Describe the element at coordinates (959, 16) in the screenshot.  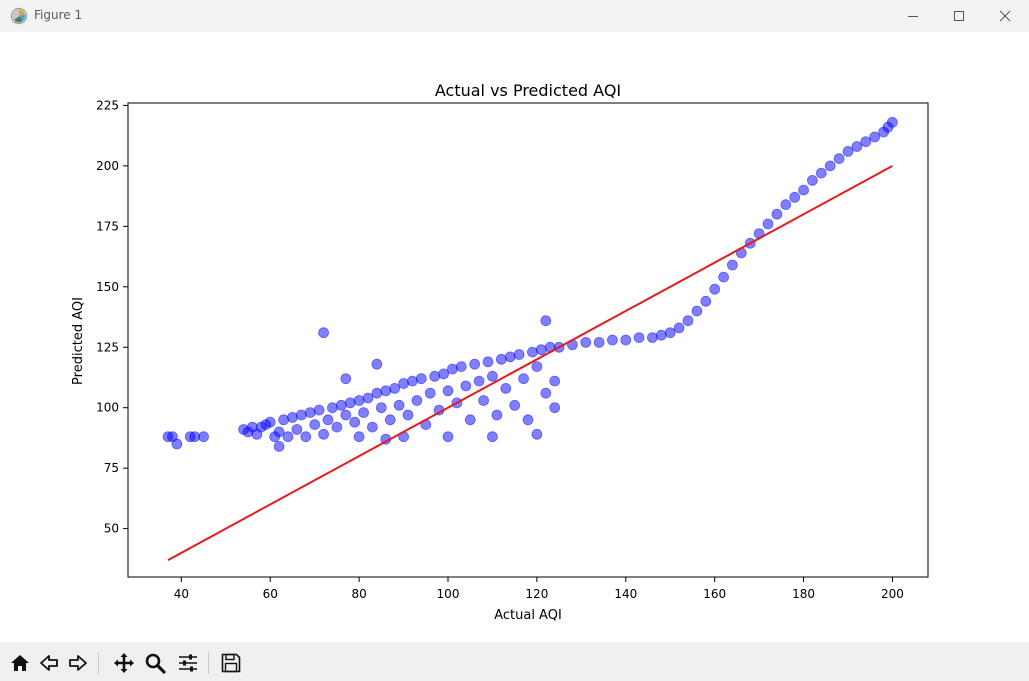
I see `maximize-button` at that location.